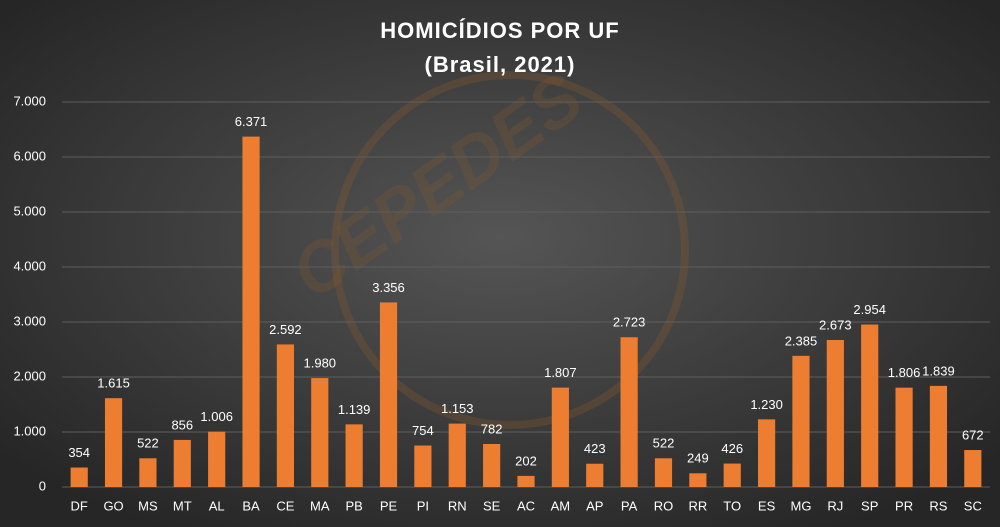 This screenshot has height=527, width=1000. Describe the element at coordinates (492, 505) in the screenshot. I see `x-tick-label: SE` at that location.